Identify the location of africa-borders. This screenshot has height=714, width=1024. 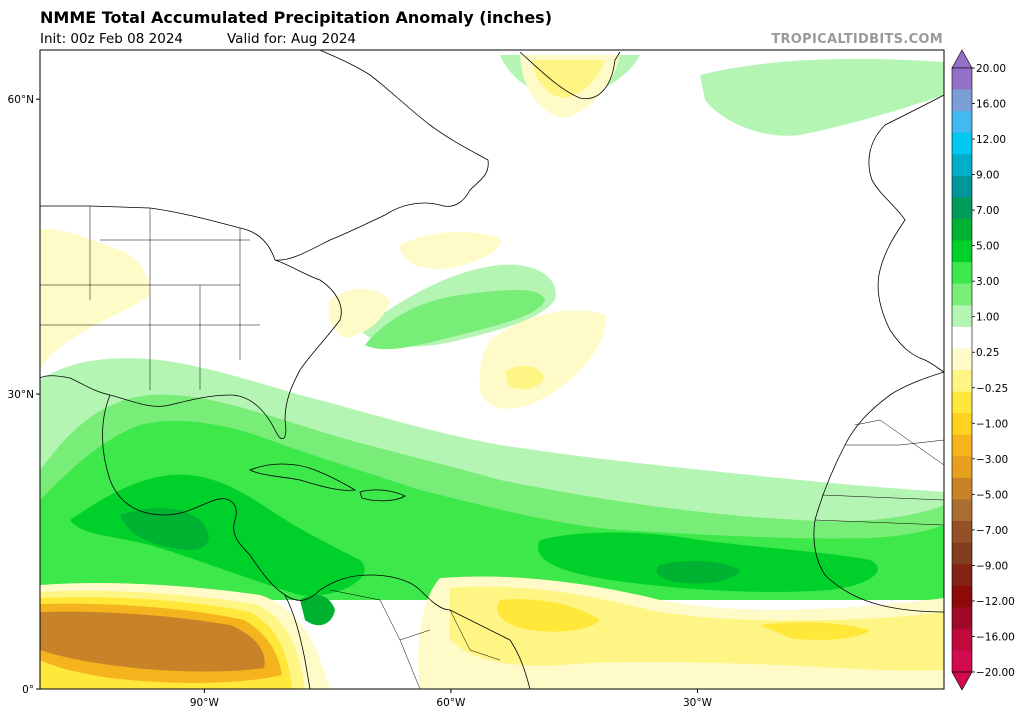
(879, 472).